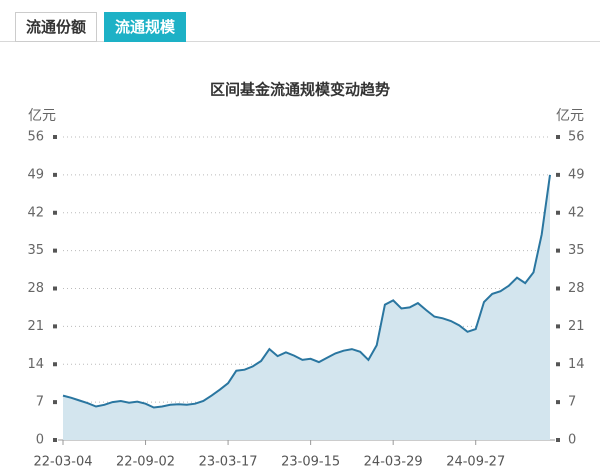 The height and width of the screenshot is (475, 600). What do you see at coordinates (42, 116) in the screenshot?
I see `y-axis-label: 亿元` at bounding box center [42, 116].